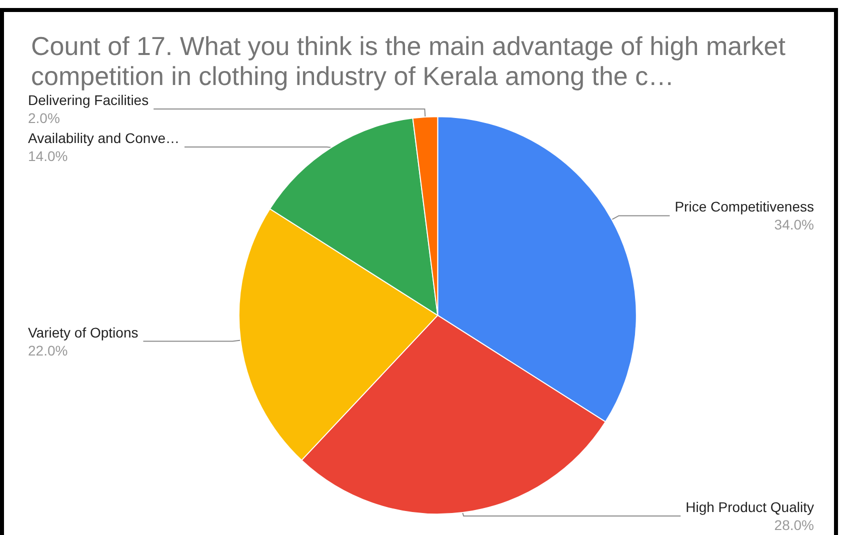  I want to click on data-label: 34.0%, so click(794, 224).